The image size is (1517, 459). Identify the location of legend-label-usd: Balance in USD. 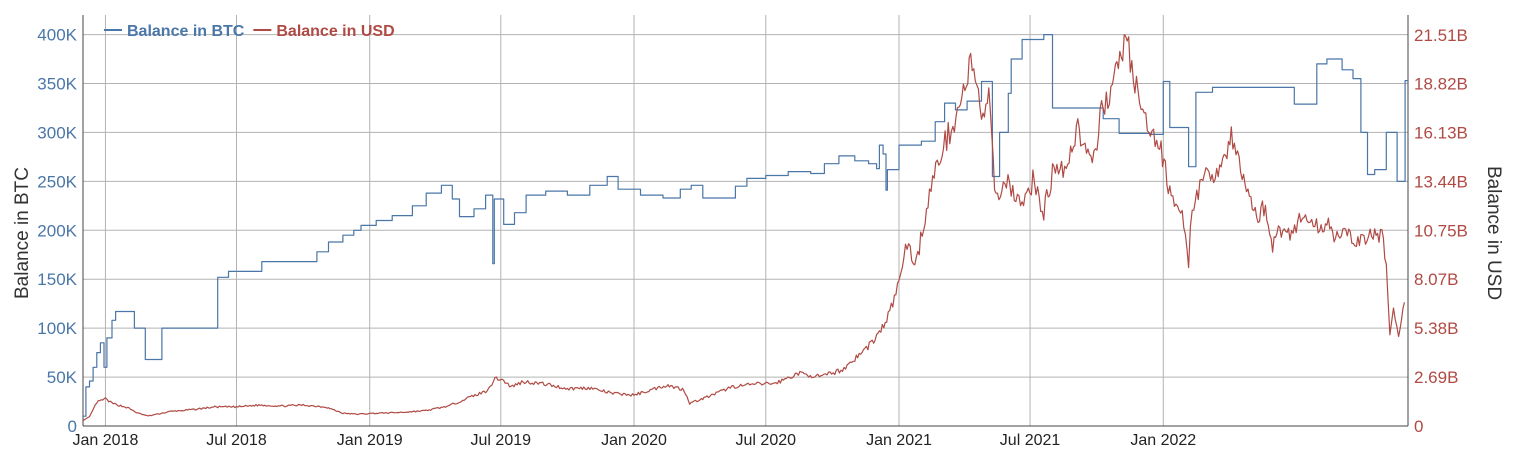
(335, 31).